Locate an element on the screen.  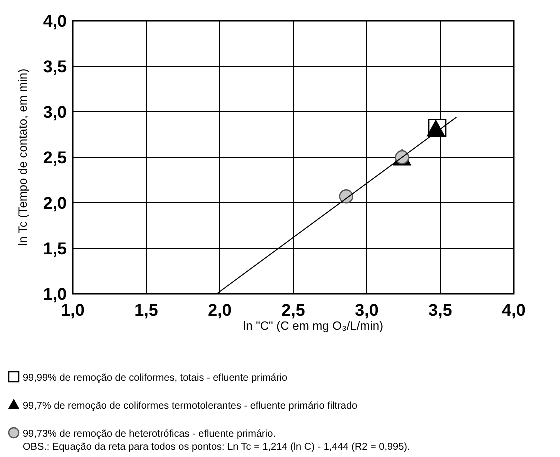
y-tick-label: 2,5 is located at coordinates (55, 158).